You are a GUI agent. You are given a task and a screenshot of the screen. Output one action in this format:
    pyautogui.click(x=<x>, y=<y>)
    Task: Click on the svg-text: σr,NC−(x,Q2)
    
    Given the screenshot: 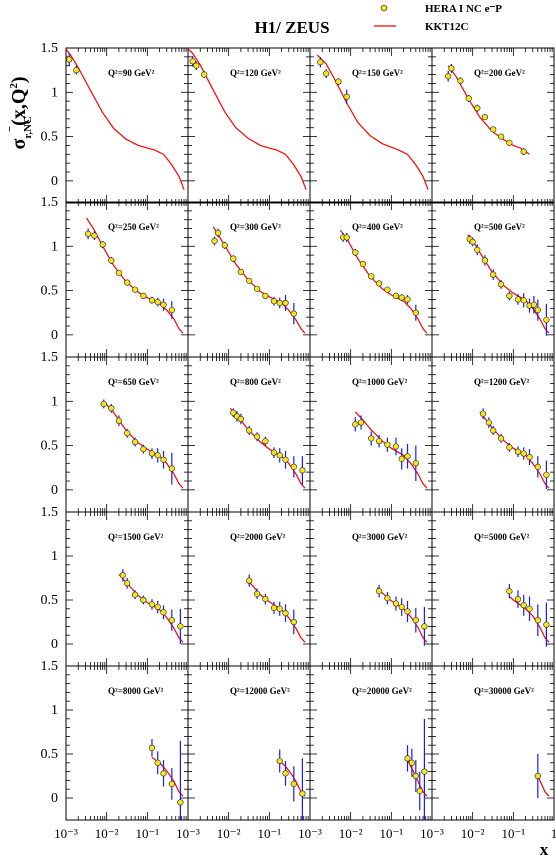 What is the action you would take?
    pyautogui.click(x=19, y=112)
    